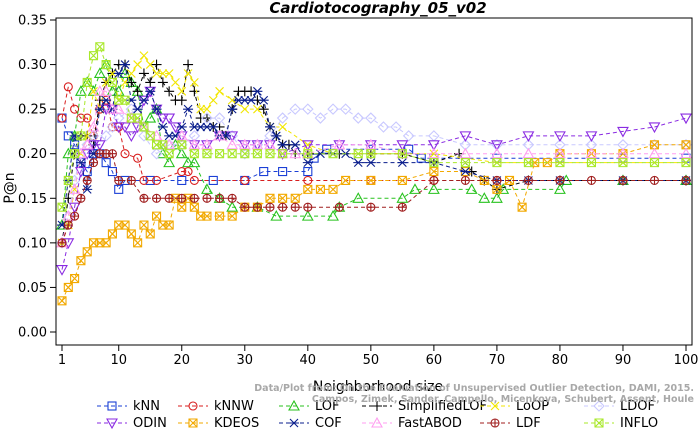 The image size is (699, 434). Describe the element at coordinates (118, 360) in the screenshot. I see `x-tick-label: 10` at that location.